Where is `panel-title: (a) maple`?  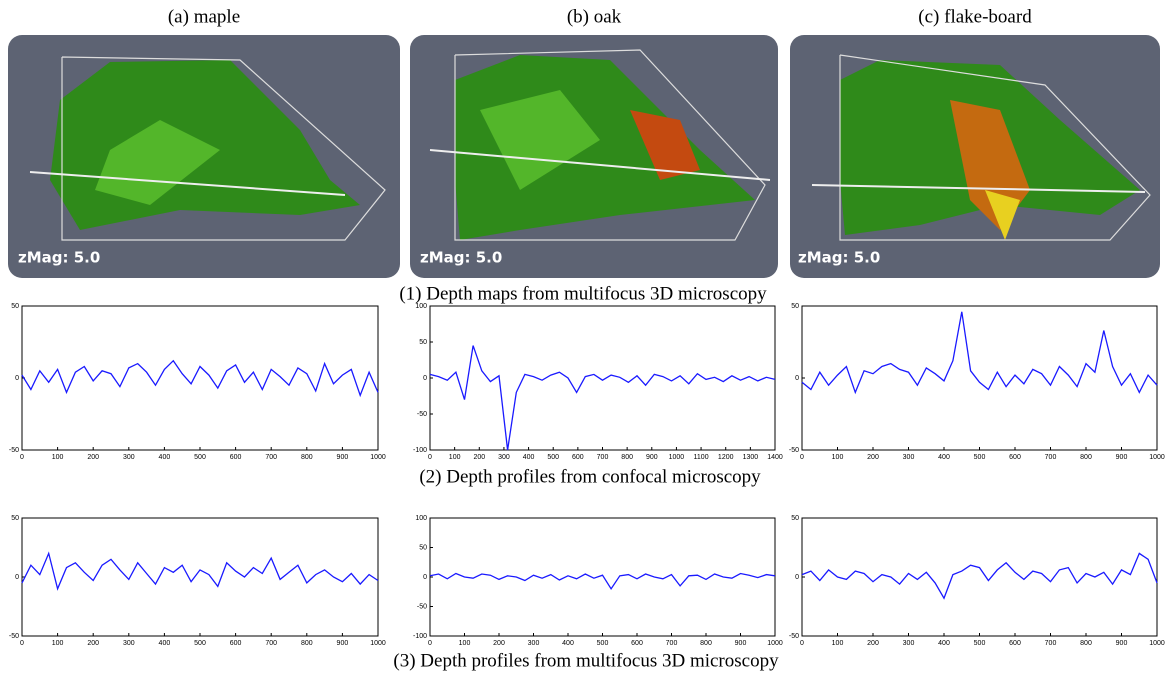 panel-title: (a) maple is located at coordinates (204, 16).